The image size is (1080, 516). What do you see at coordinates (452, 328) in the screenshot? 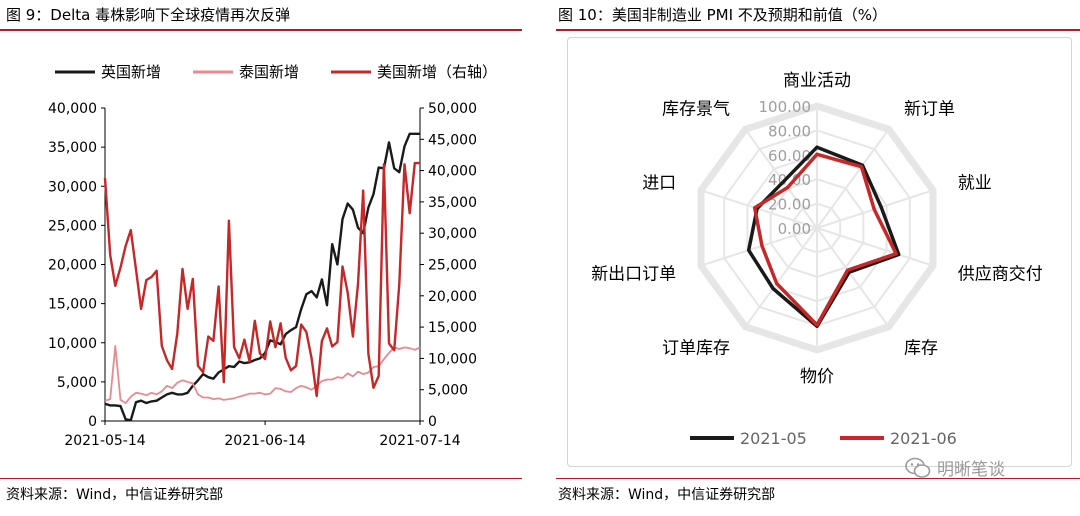
I see `right-tick-label: 15,000` at bounding box center [452, 328].